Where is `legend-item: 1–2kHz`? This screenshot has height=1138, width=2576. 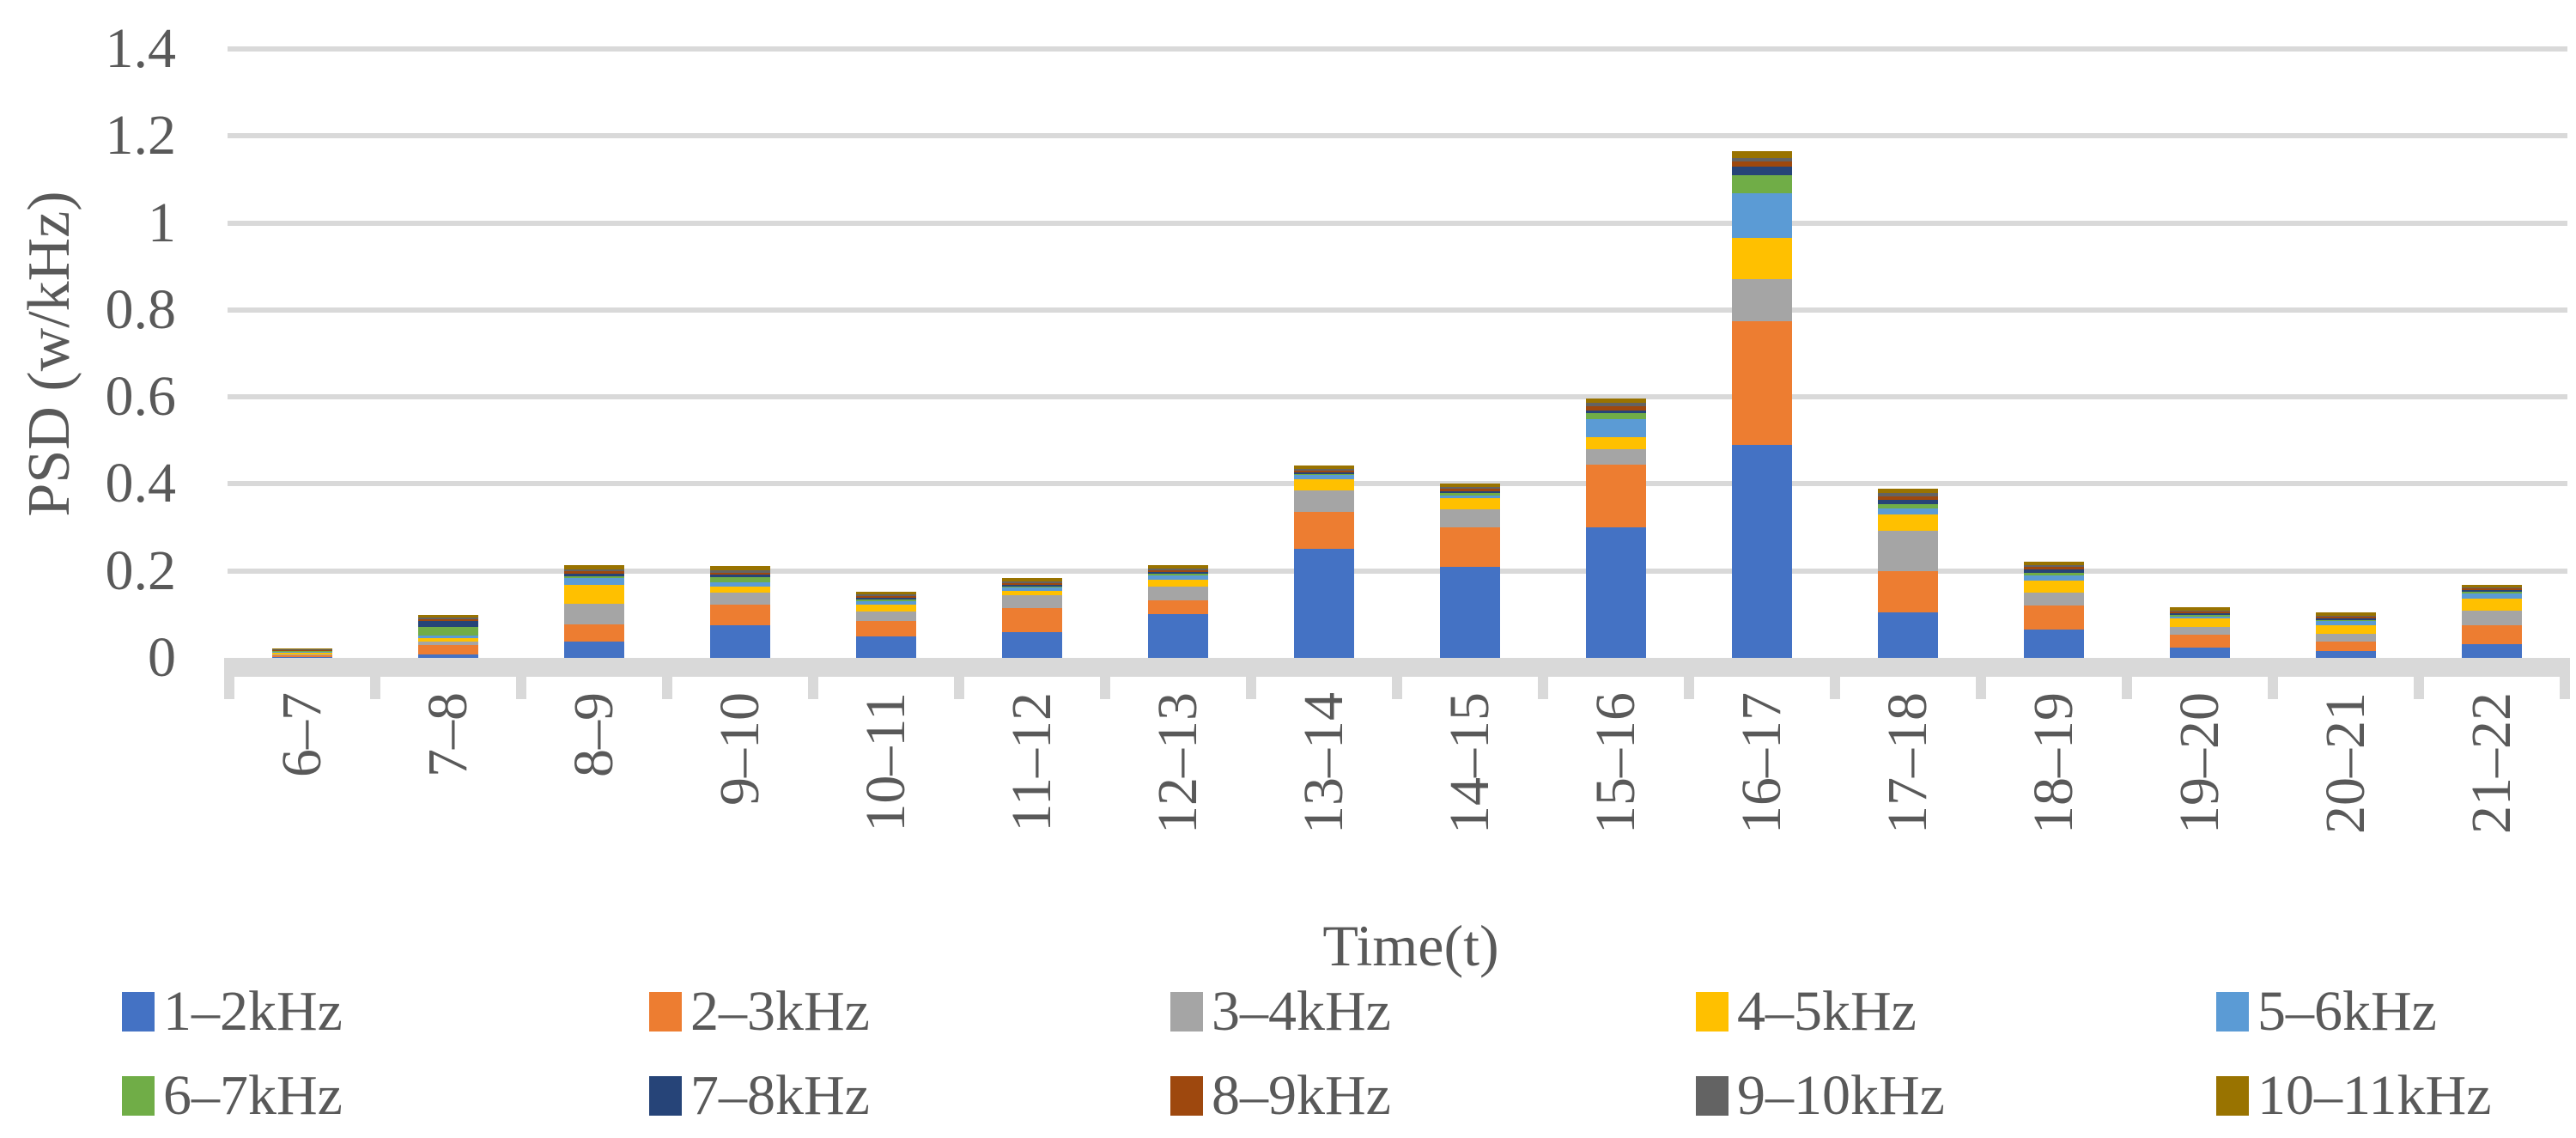 legend-item: 1–2kHz is located at coordinates (232, 1011).